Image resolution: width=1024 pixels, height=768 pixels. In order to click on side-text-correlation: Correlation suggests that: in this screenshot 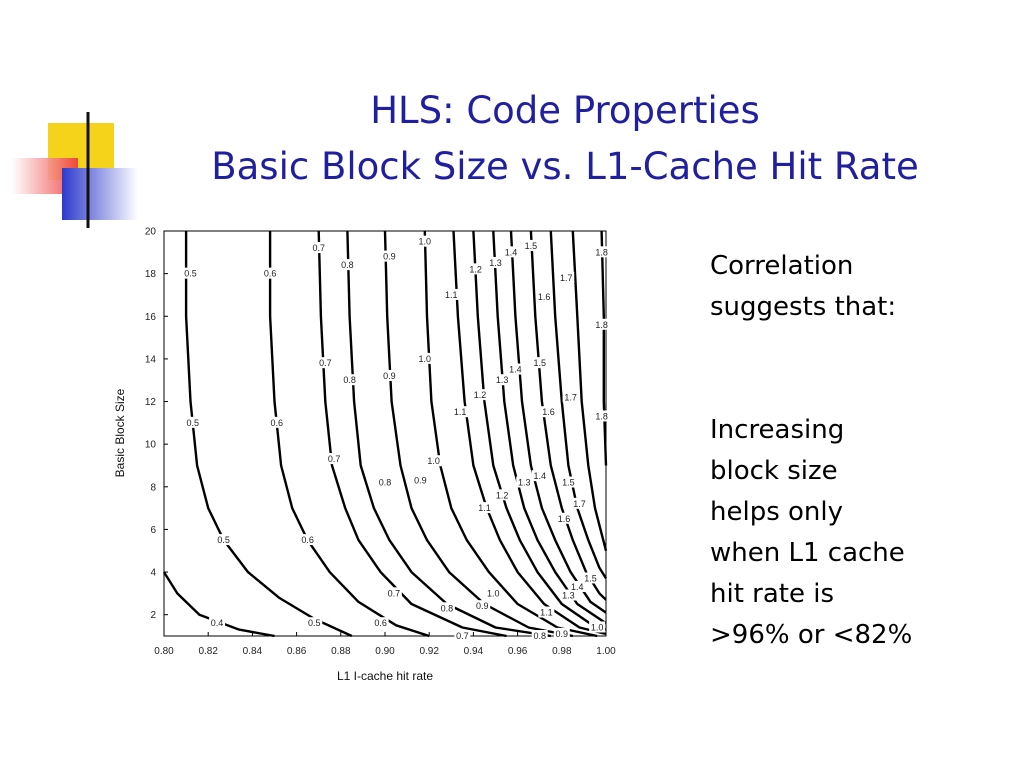, I will do `click(803, 286)`.